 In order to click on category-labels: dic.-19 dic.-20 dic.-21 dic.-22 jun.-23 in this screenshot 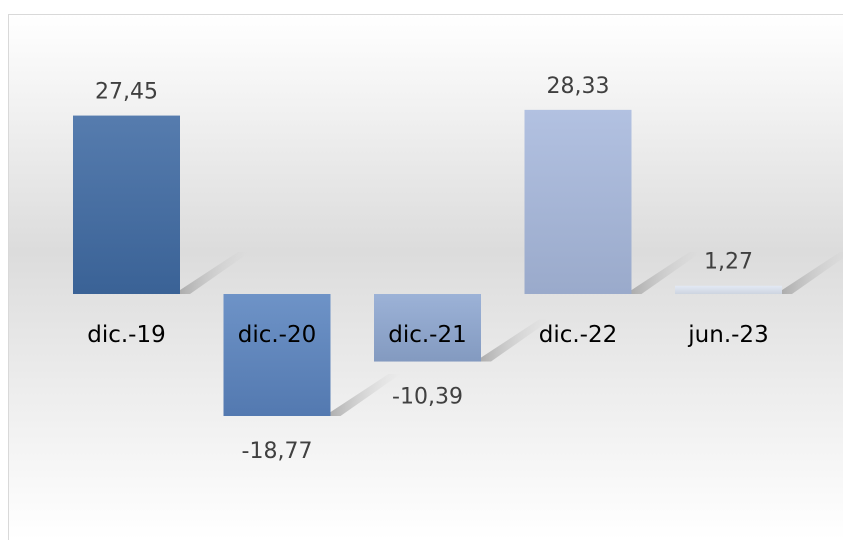, I will do `click(427, 335)`.